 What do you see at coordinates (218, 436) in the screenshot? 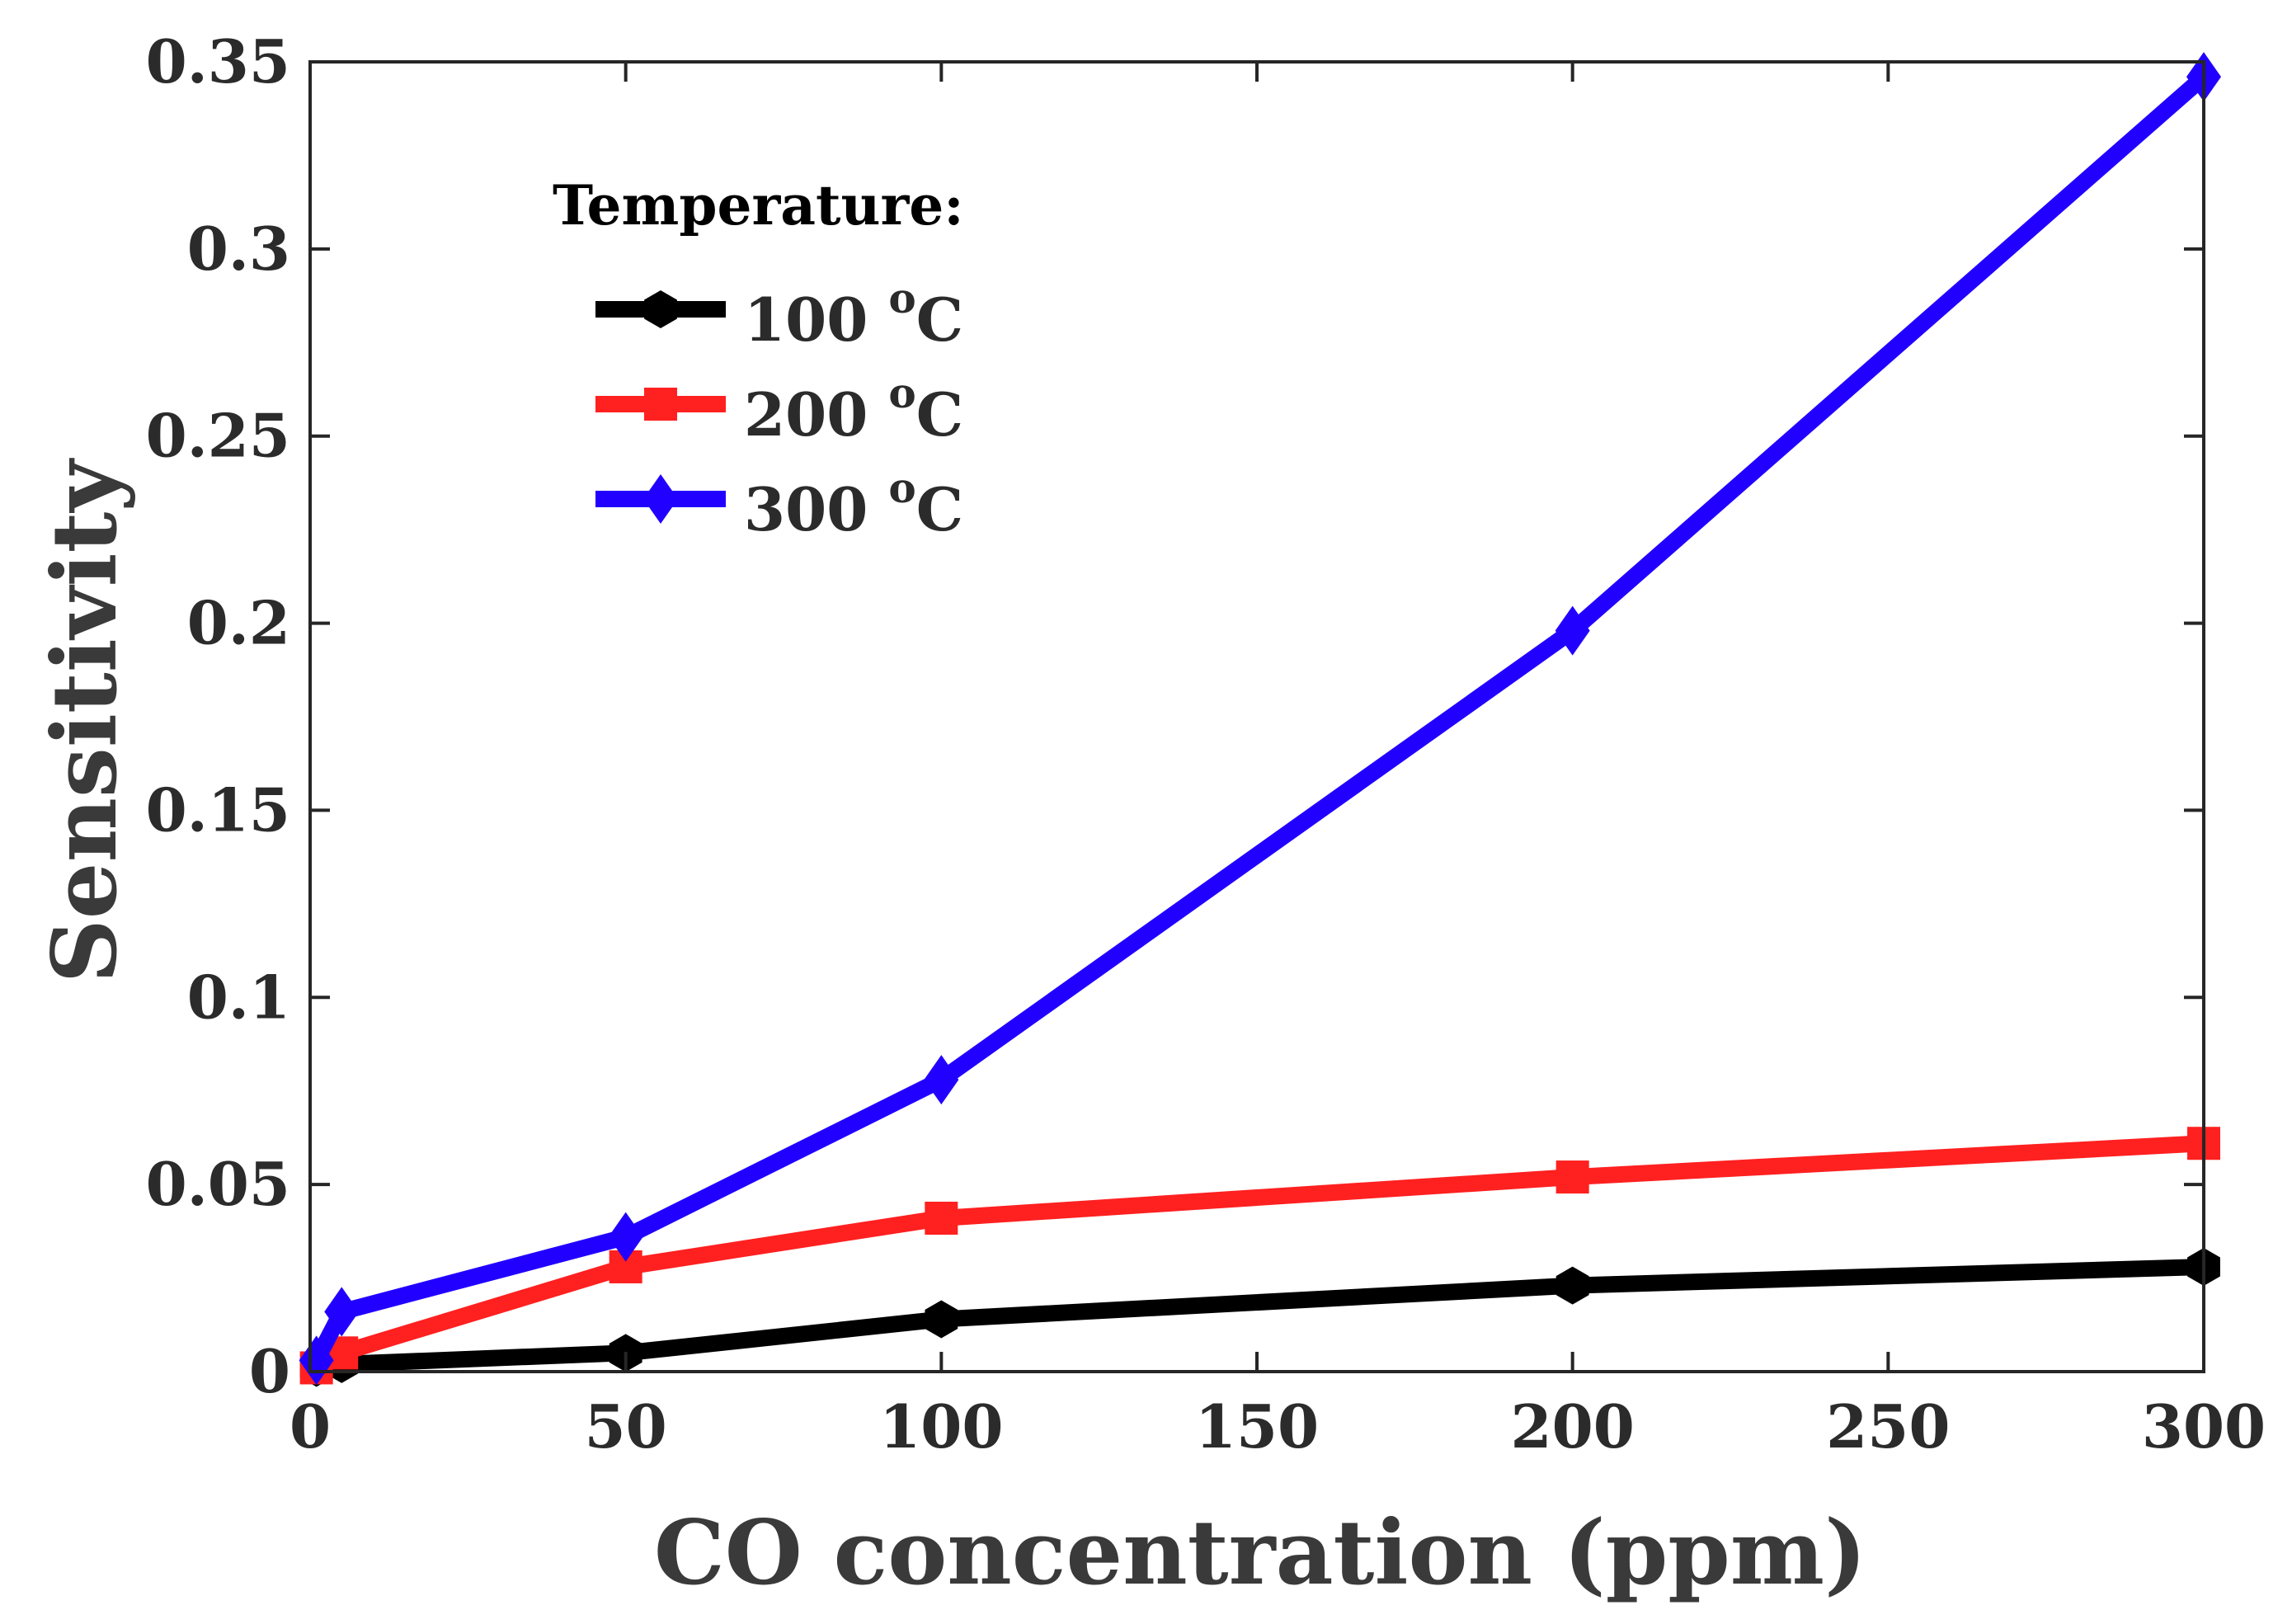
I see `y-tick-label-0.25: 0.25` at bounding box center [218, 436].